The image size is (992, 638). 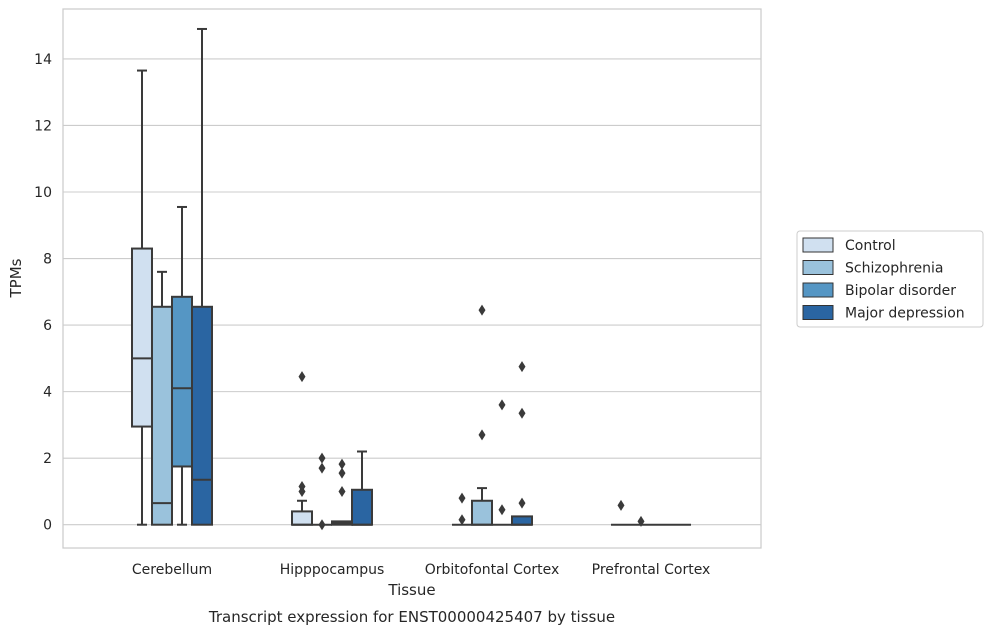 I want to click on x-tick-label: Hipppocampus, so click(x=332, y=570).